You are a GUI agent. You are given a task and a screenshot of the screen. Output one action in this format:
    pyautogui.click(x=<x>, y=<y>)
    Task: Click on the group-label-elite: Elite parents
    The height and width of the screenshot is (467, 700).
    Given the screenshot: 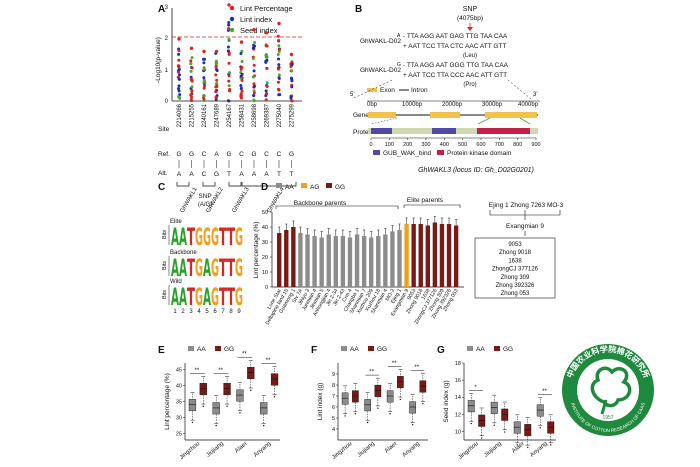 What is the action you would take?
    pyautogui.click(x=425, y=200)
    